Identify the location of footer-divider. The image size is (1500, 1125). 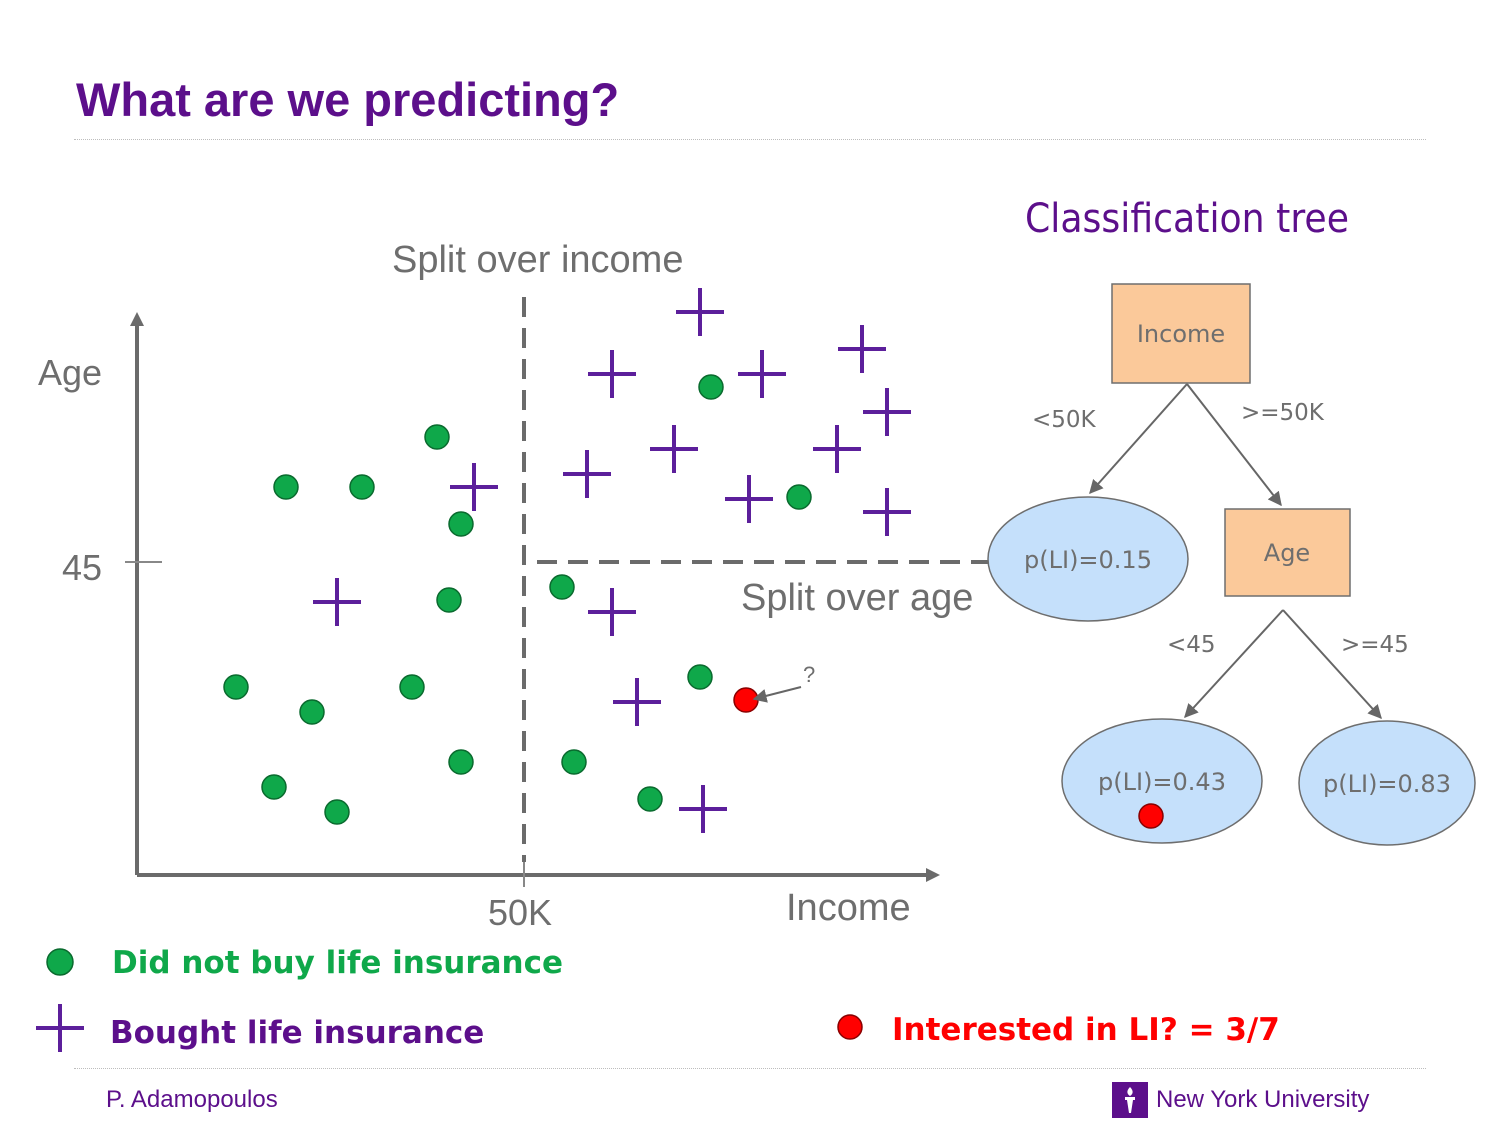
(750, 1068).